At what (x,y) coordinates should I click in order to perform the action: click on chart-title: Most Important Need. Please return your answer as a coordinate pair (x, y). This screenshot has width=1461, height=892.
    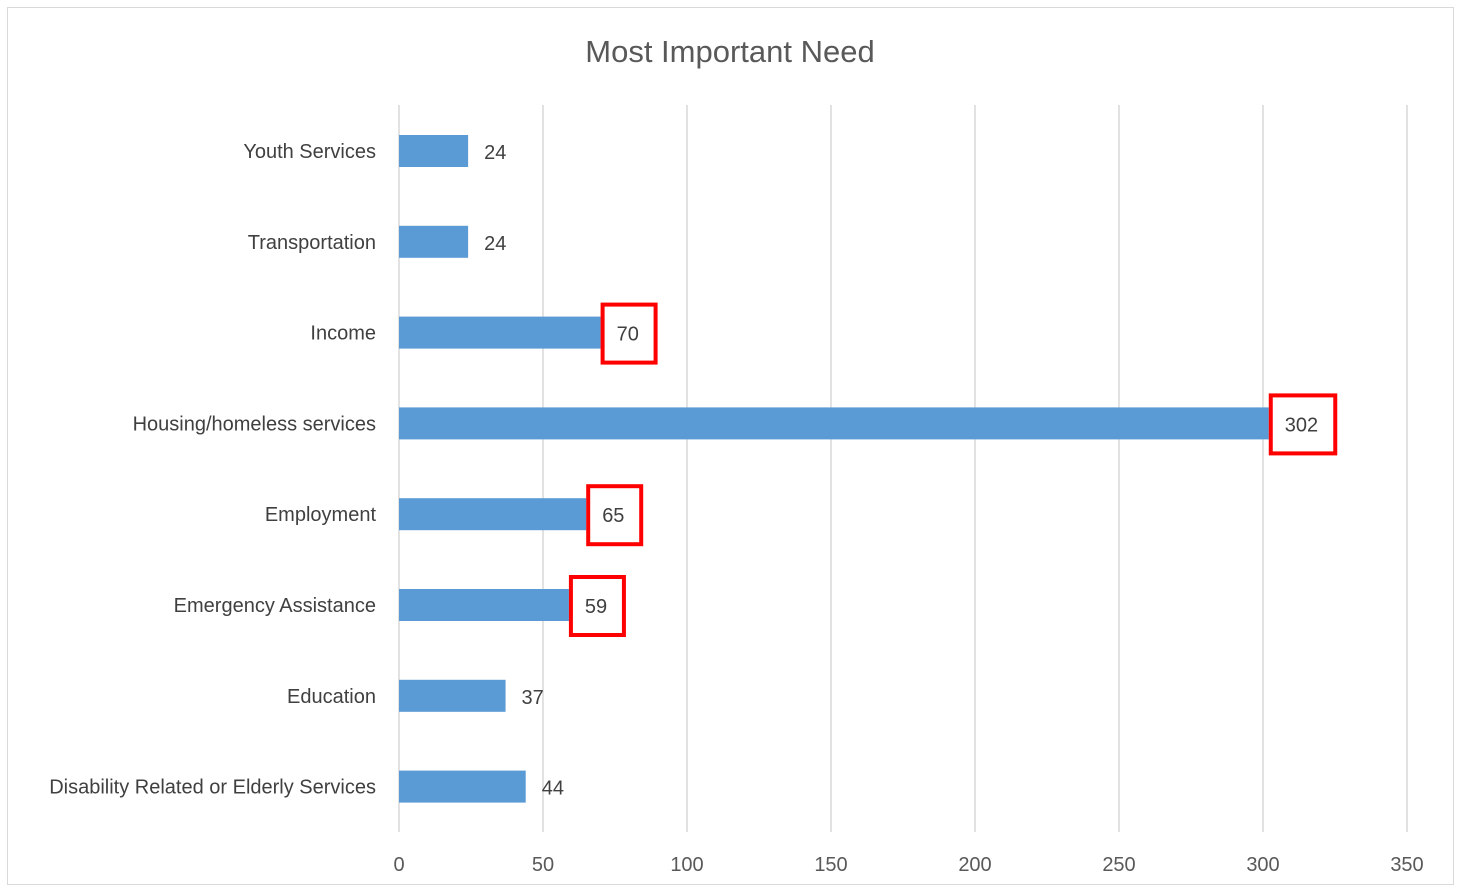
    Looking at the image, I should click on (729, 51).